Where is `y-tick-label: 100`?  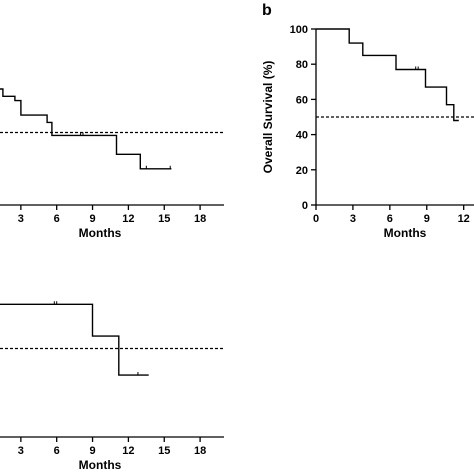 y-tick-label: 100 is located at coordinates (299, 30).